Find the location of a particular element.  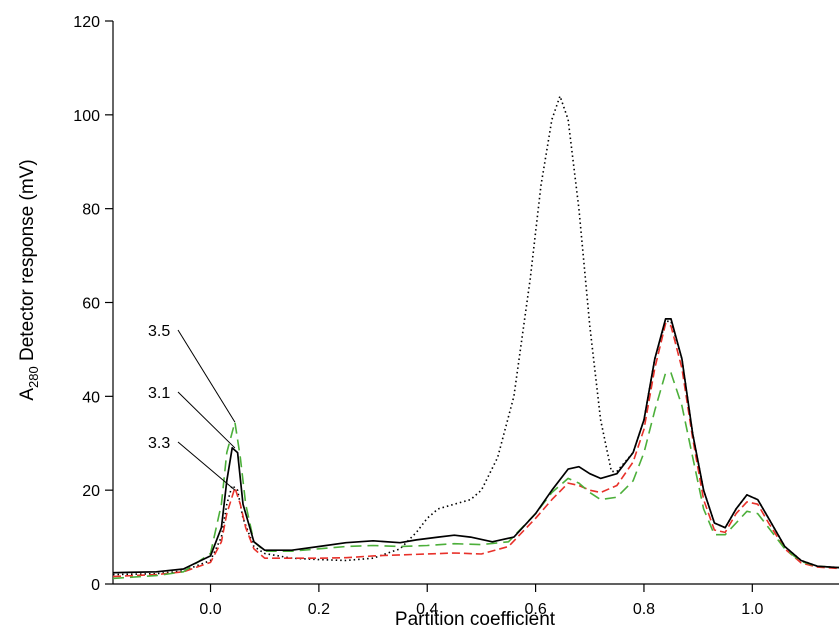

x-axis-label: Partition coefficient is located at coordinates (475, 619).